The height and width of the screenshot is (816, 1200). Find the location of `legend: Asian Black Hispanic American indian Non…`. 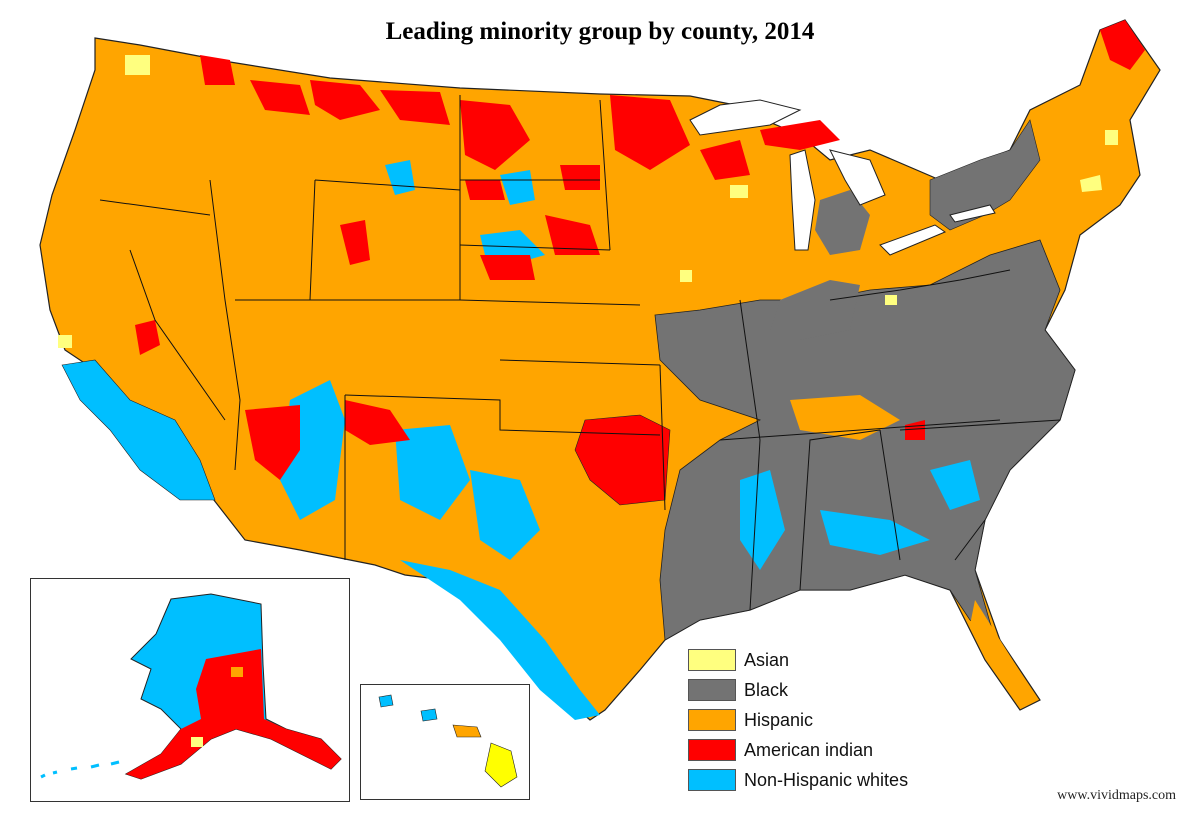

legend: Asian Black Hispanic American indian Non… is located at coordinates (798, 720).